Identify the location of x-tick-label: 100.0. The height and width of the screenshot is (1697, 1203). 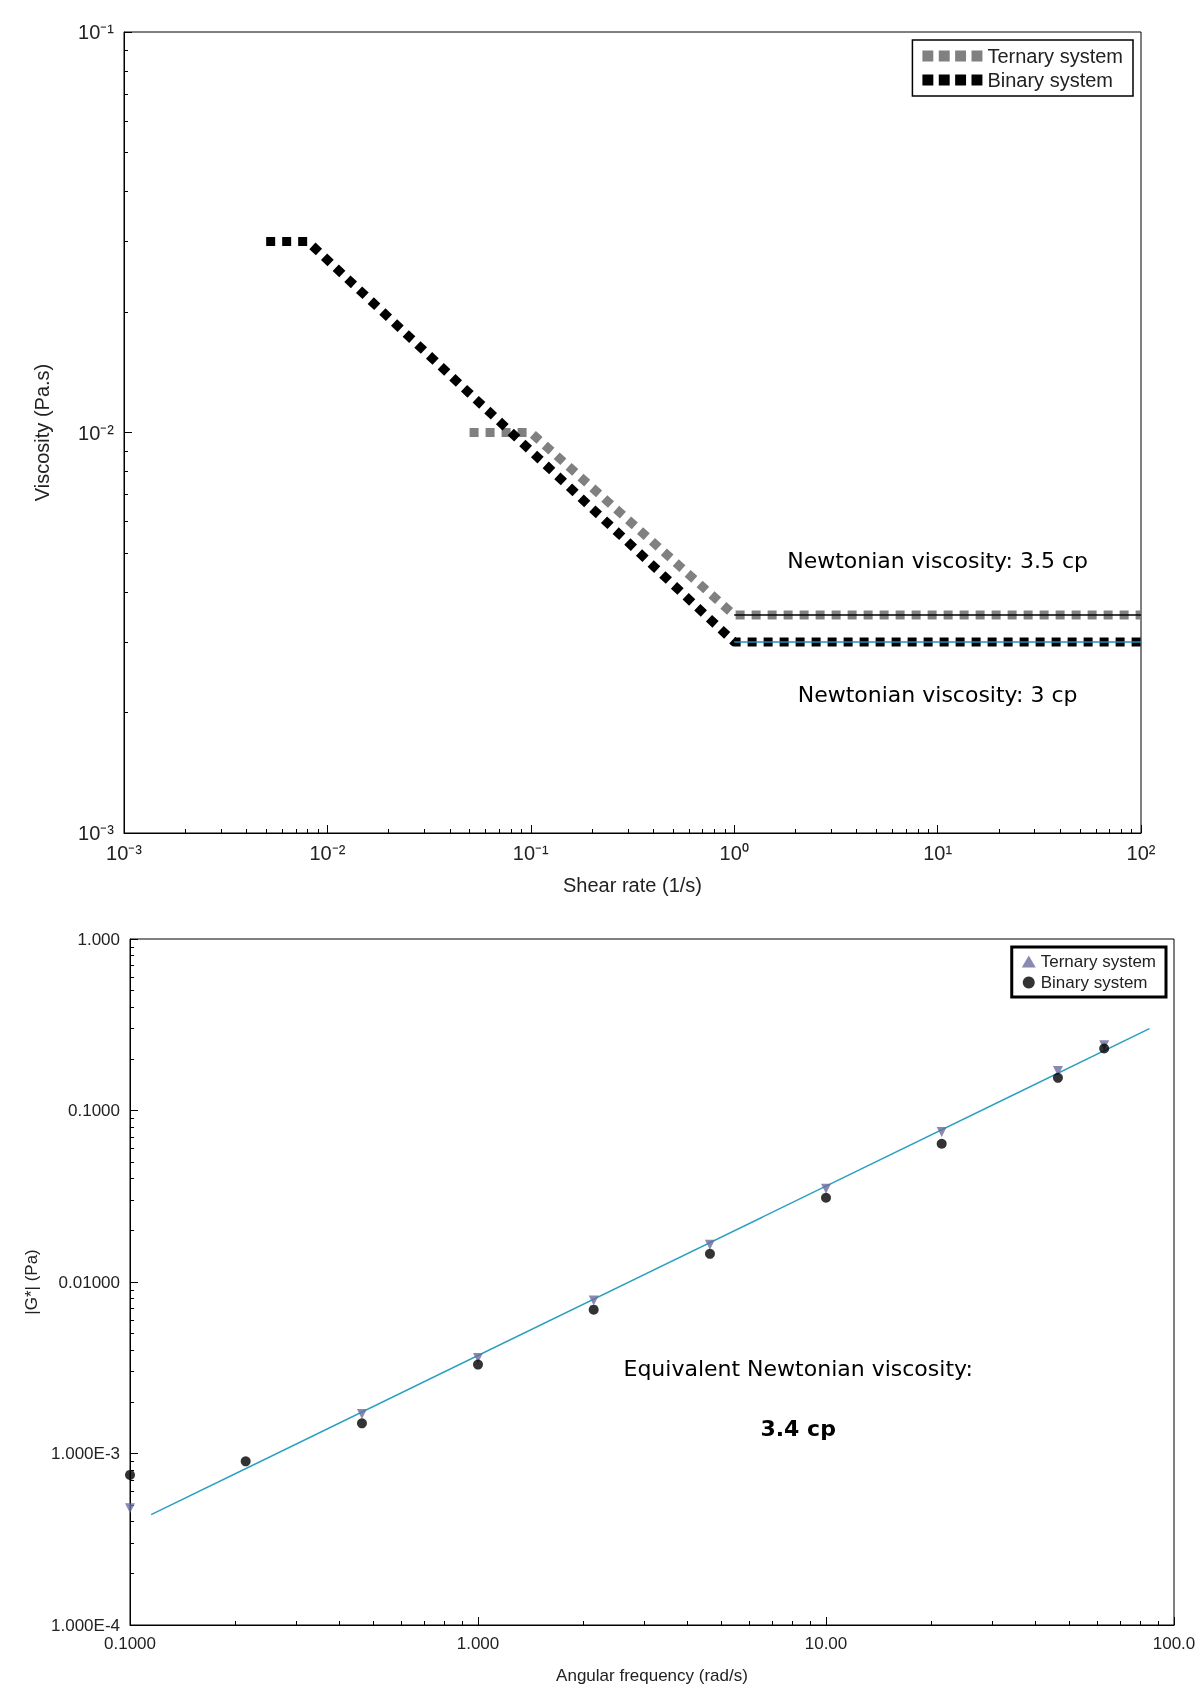
(1174, 1643).